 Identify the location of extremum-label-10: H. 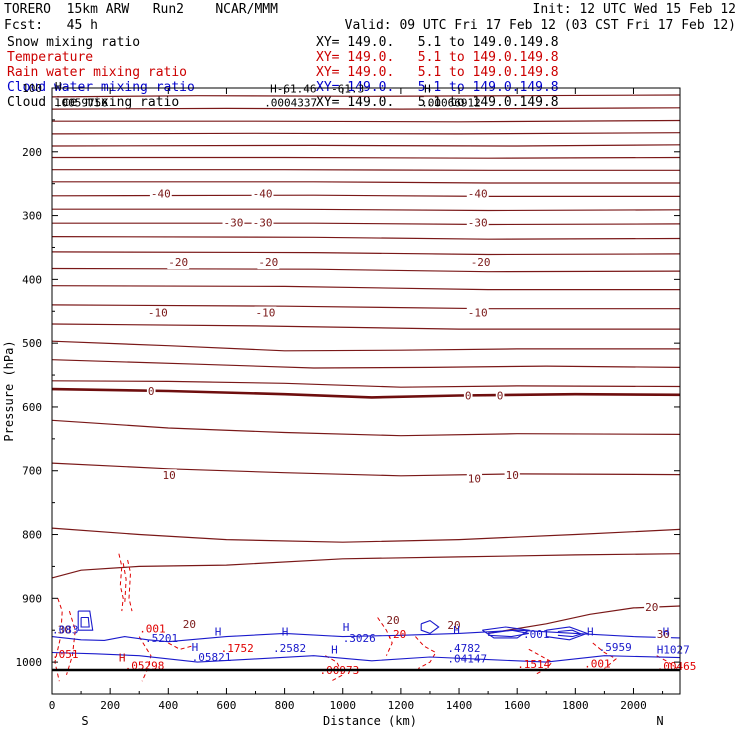
(456, 630).